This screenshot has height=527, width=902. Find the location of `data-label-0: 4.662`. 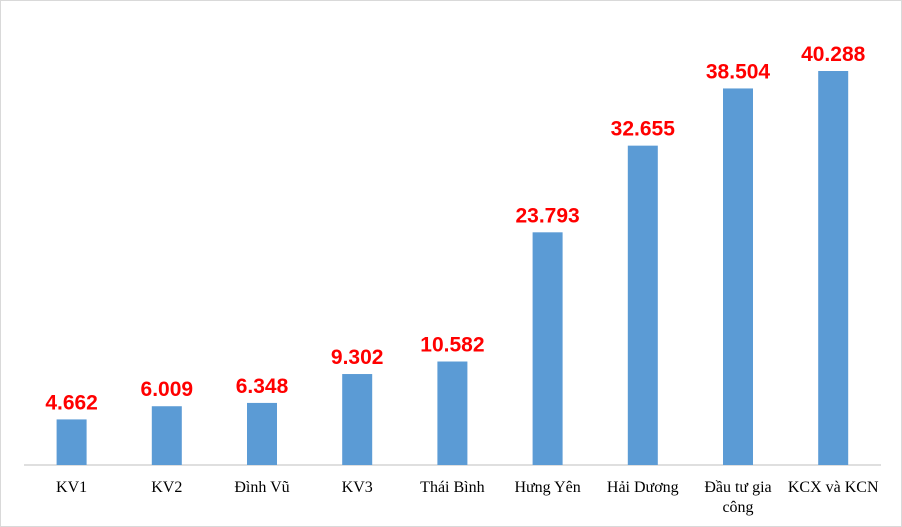

data-label-0: 4.662 is located at coordinates (71, 402).